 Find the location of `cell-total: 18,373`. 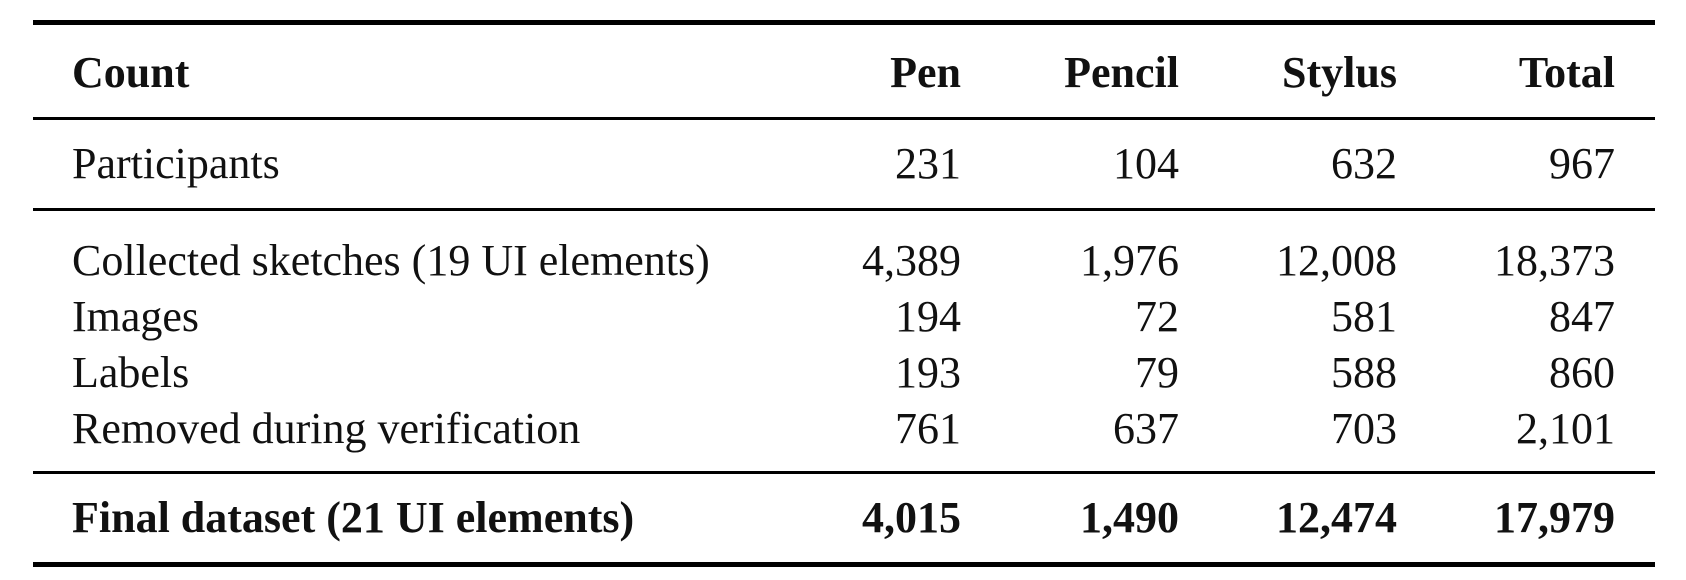

cell-total: 18,373 is located at coordinates (1554, 260).